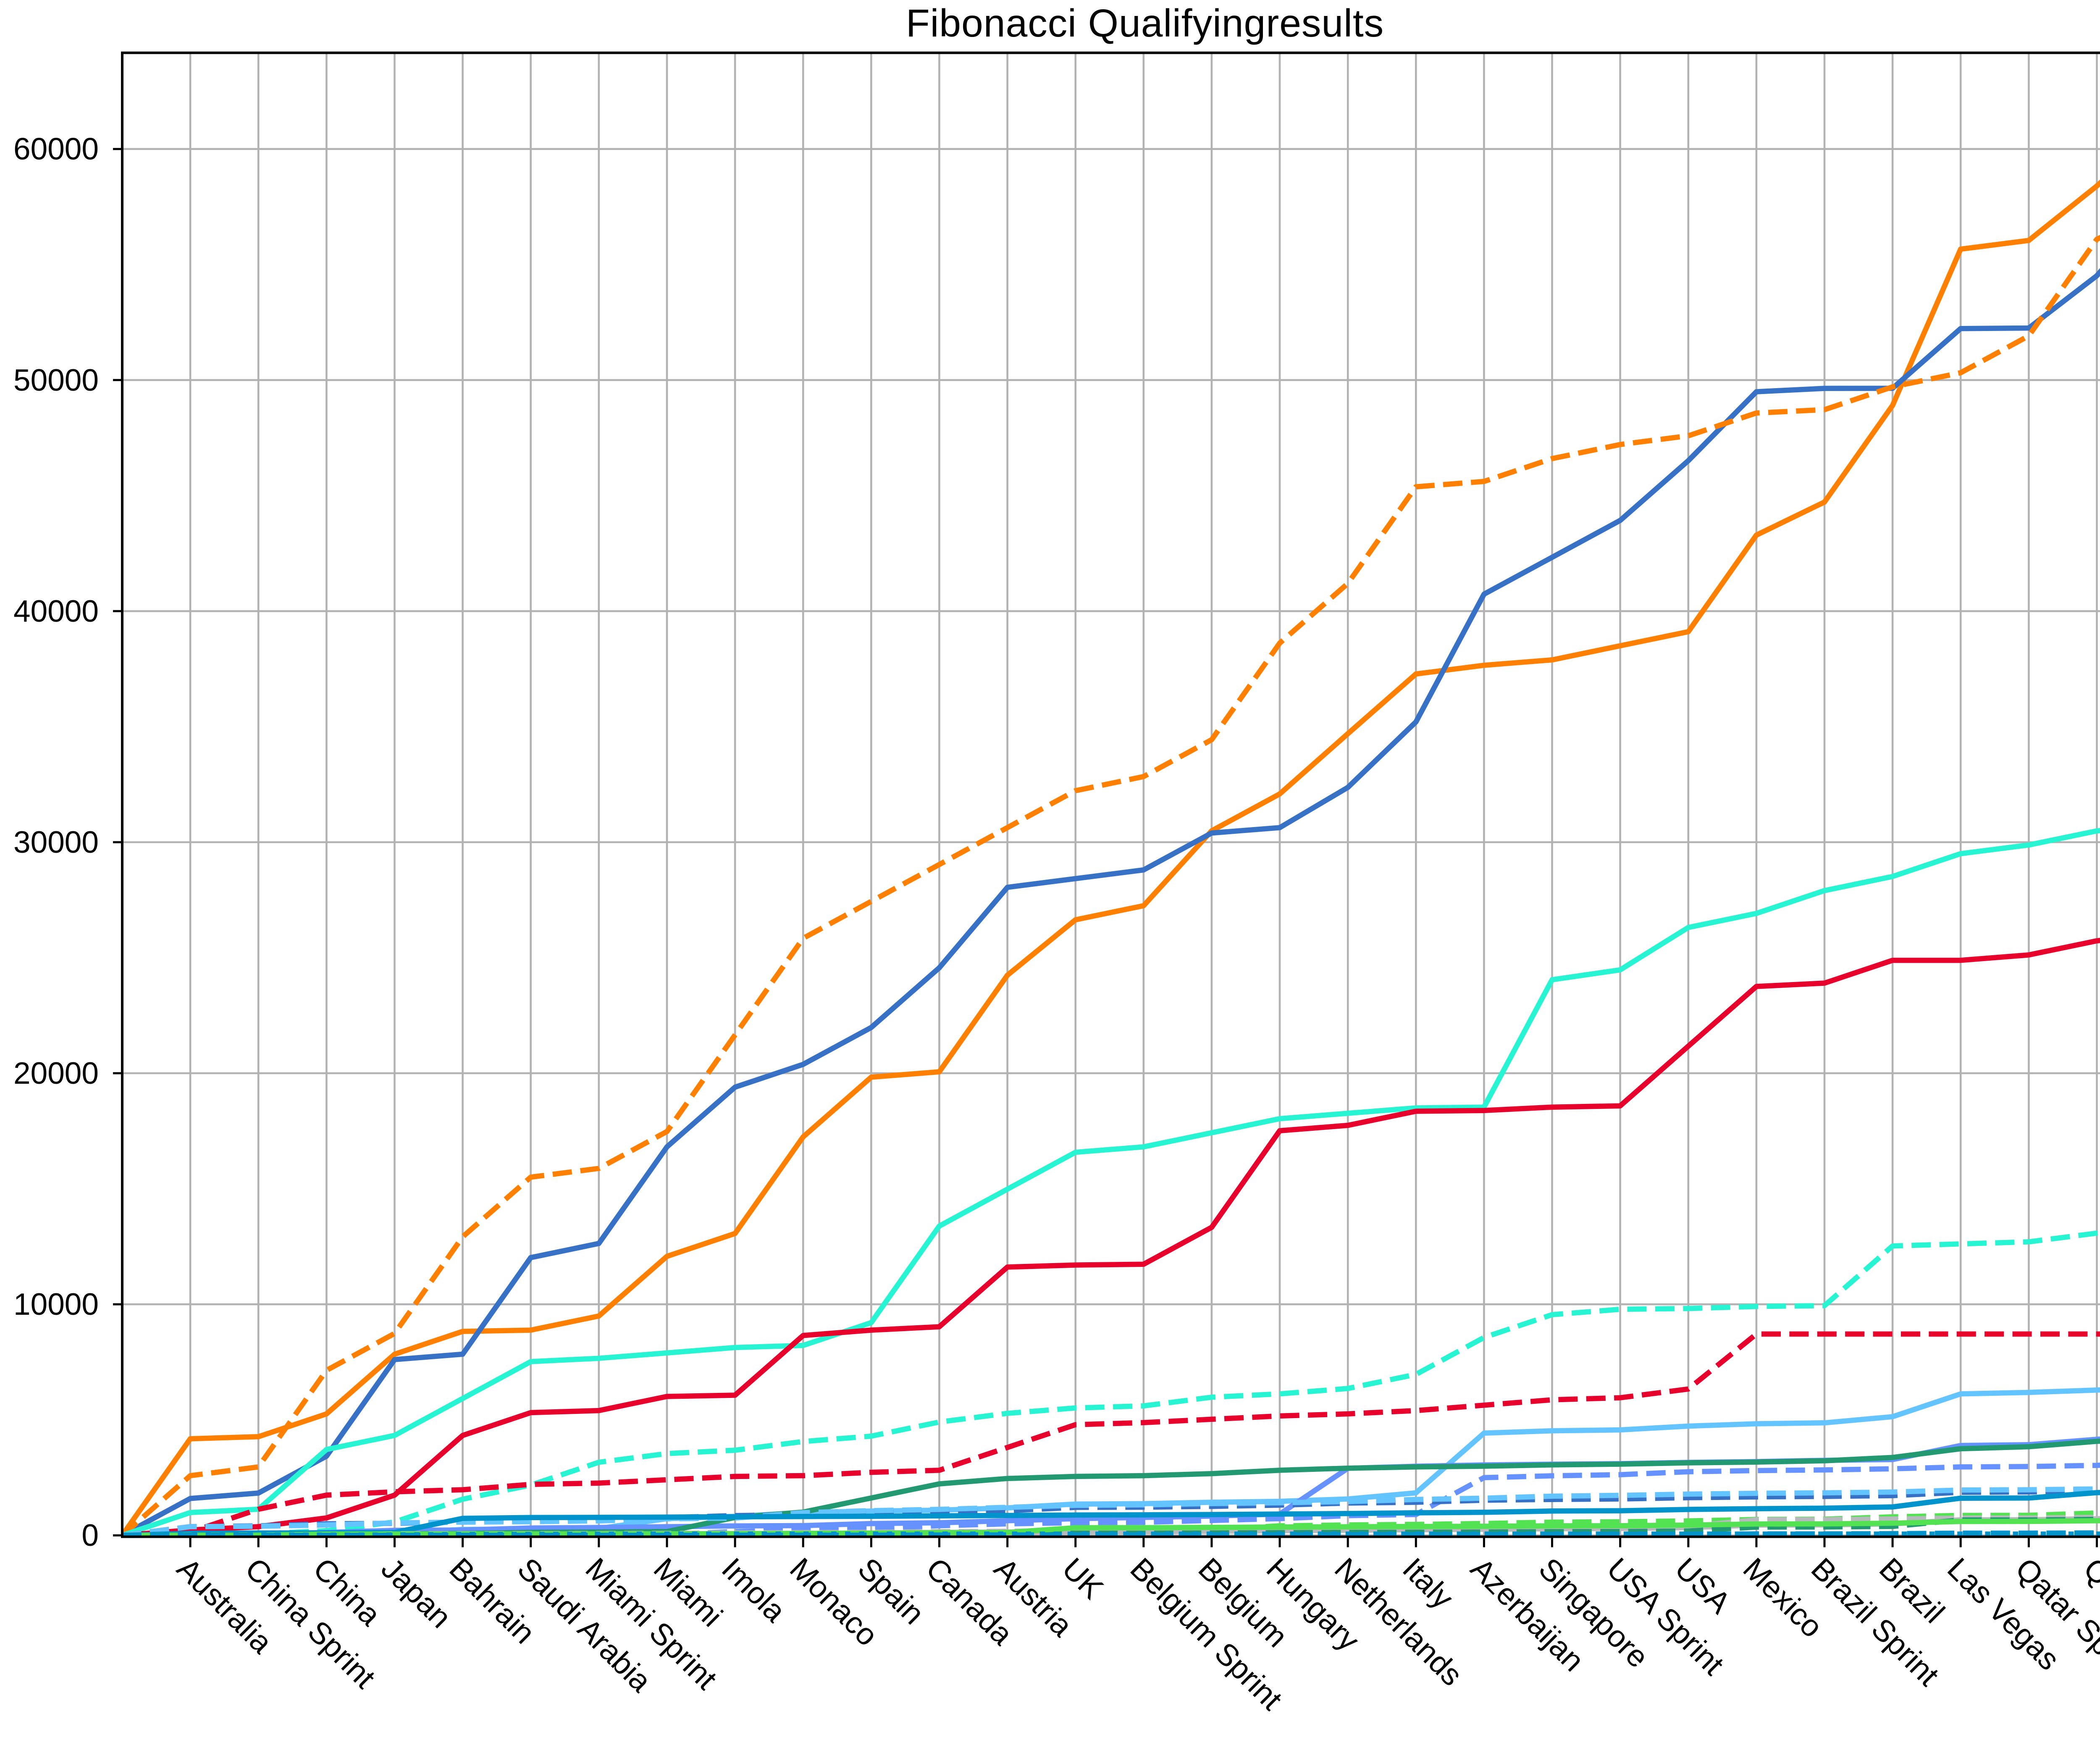  I want to click on svg-text: 0, so click(90, 1535).